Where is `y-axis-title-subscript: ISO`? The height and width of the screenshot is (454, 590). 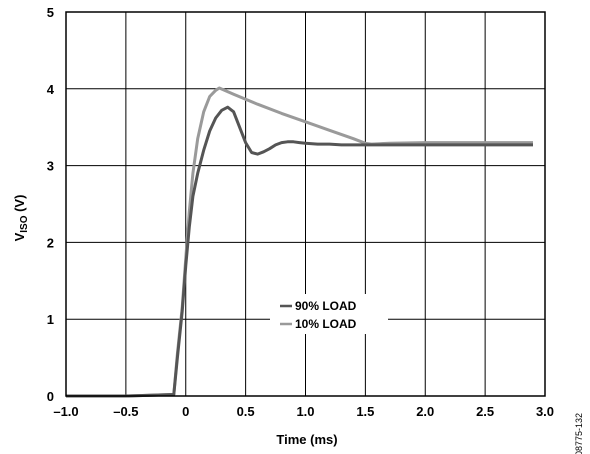
y-axis-title-subscript: ISO is located at coordinates (24, 223).